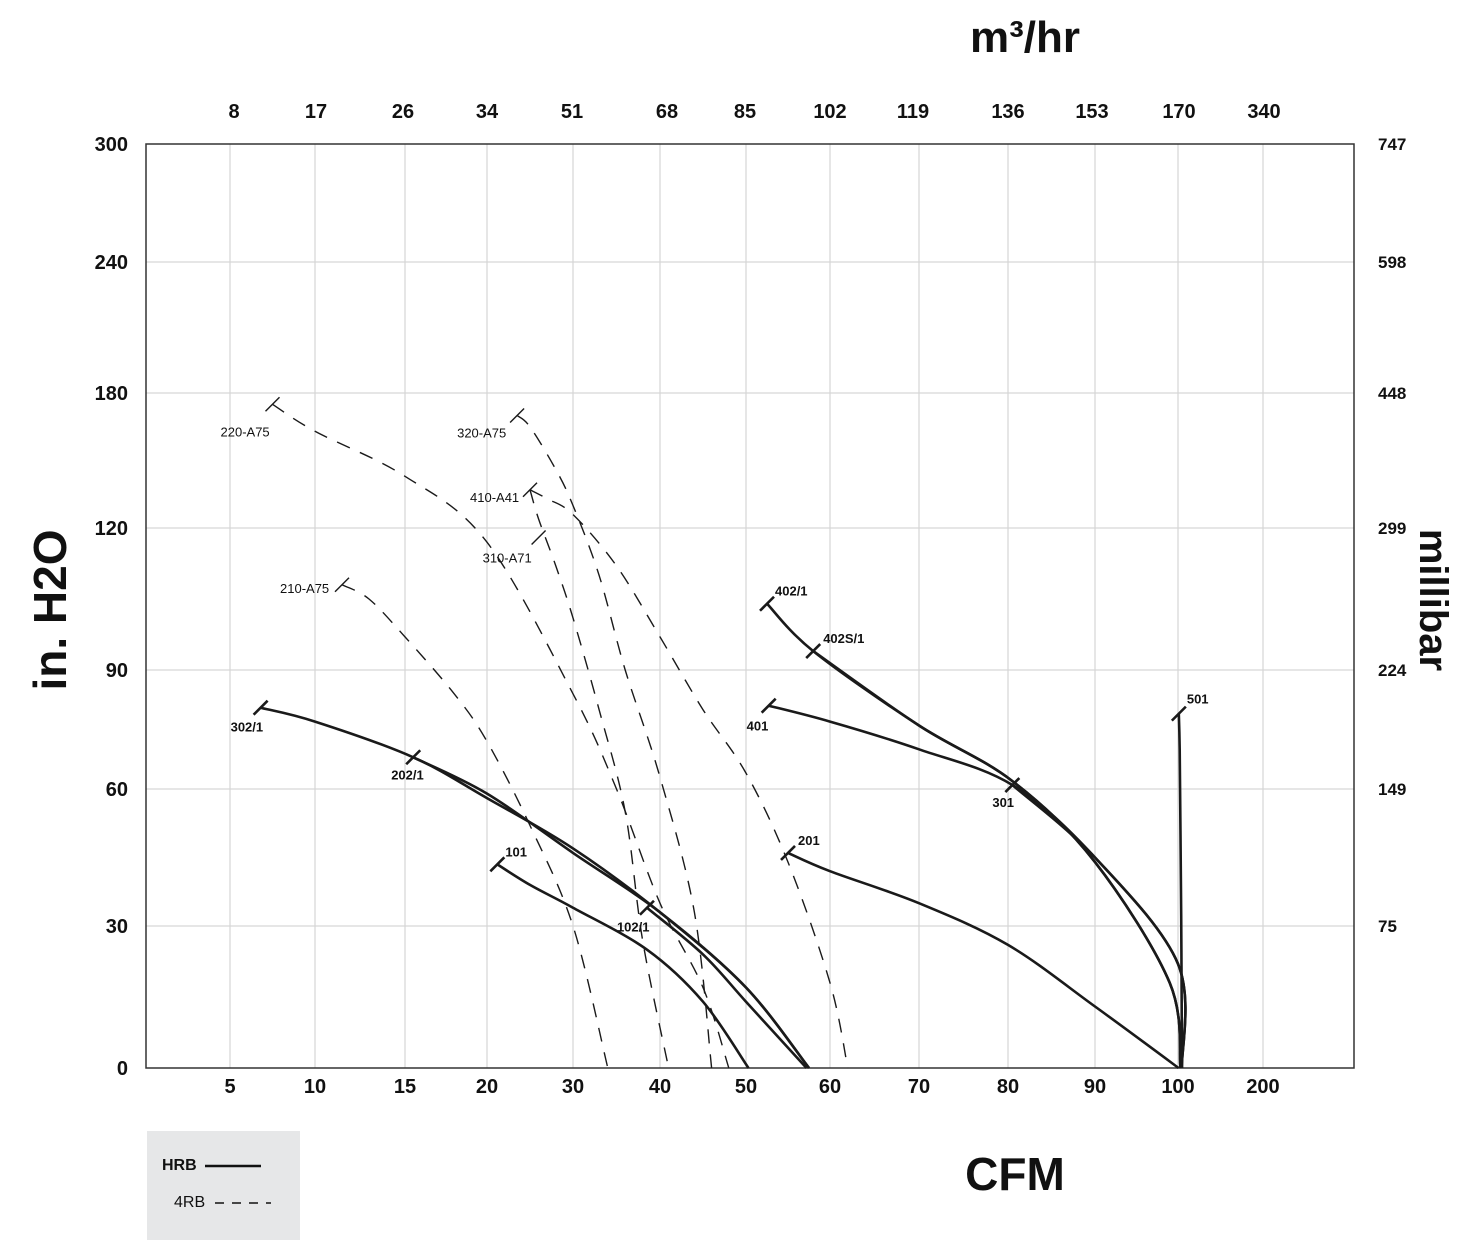 This screenshot has height=1240, width=1469. What do you see at coordinates (507, 557) in the screenshot?
I see `series-label: 310-A71` at bounding box center [507, 557].